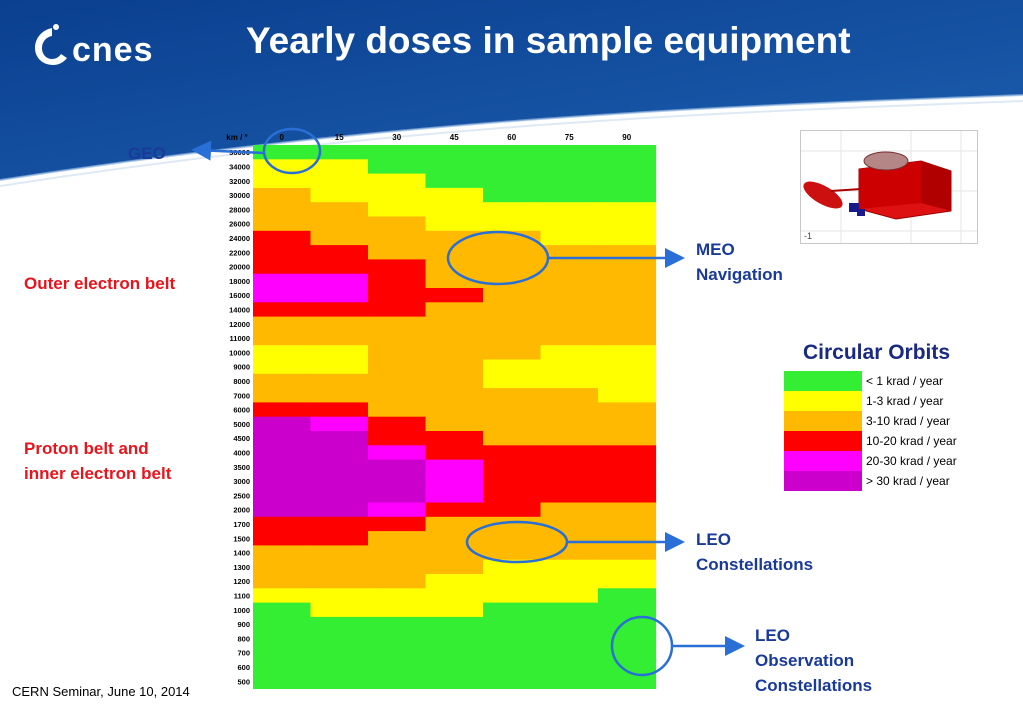 This screenshot has height=708, width=1023. Describe the element at coordinates (905, 401) in the screenshot. I see `legend-label: 1-3 krad / year` at that location.